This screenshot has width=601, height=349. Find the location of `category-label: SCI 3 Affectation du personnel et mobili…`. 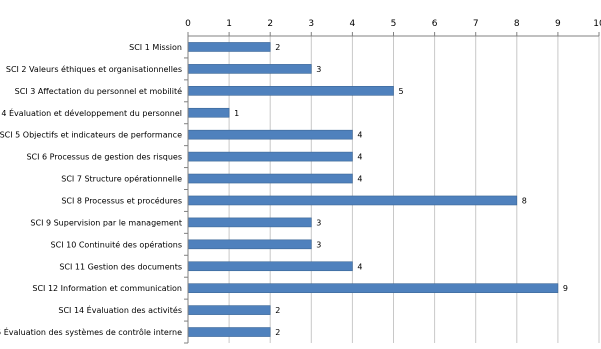

category-label: SCI 3 Affectation du personnel et mobili… is located at coordinates (98, 91).